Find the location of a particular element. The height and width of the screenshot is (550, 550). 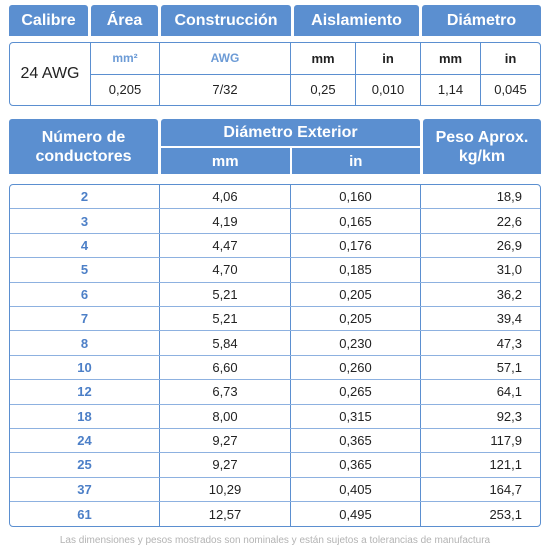

diametro-unit-in: in is located at coordinates (510, 58).